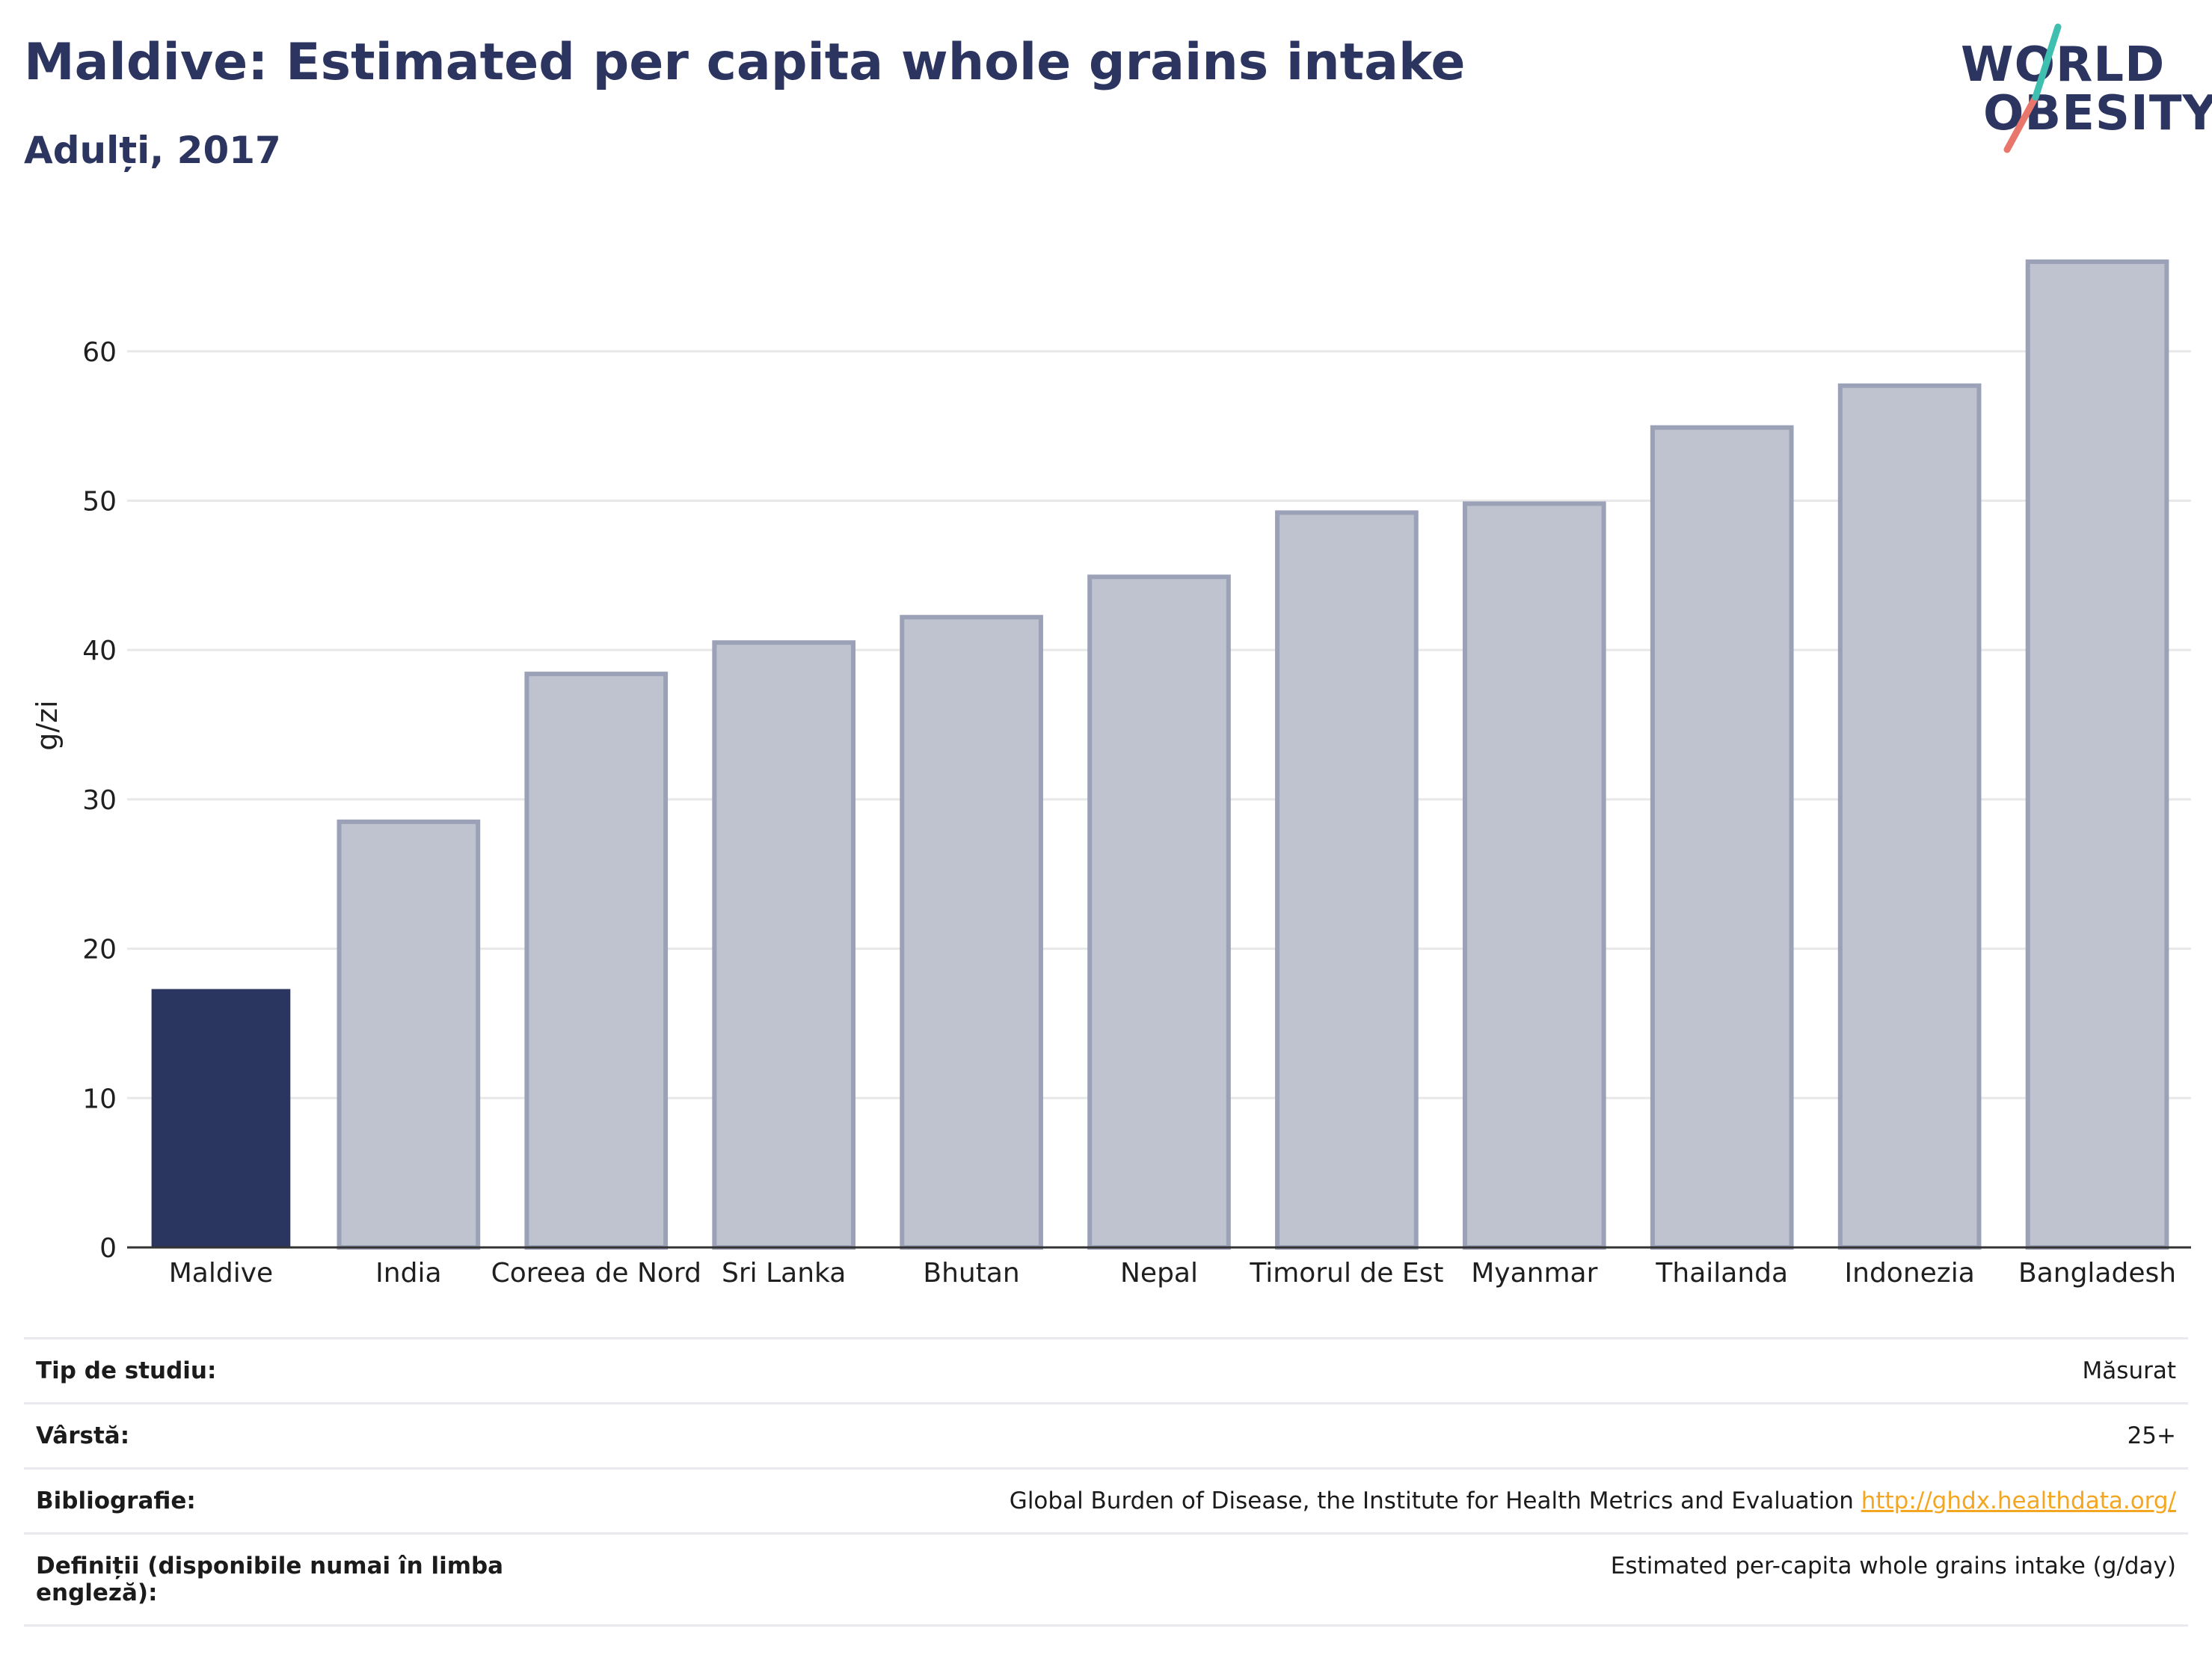  What do you see at coordinates (408, 1273) in the screenshot?
I see `x-tick-label: India` at bounding box center [408, 1273].